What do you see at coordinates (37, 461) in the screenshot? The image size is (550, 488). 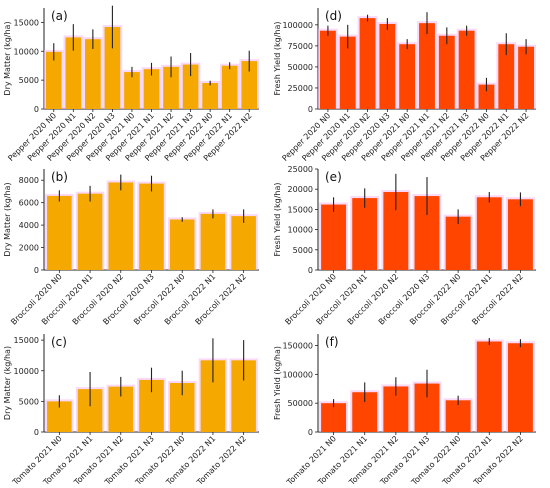 I see `x-tick-label: Tomato 2021 N0` at bounding box center [37, 461].